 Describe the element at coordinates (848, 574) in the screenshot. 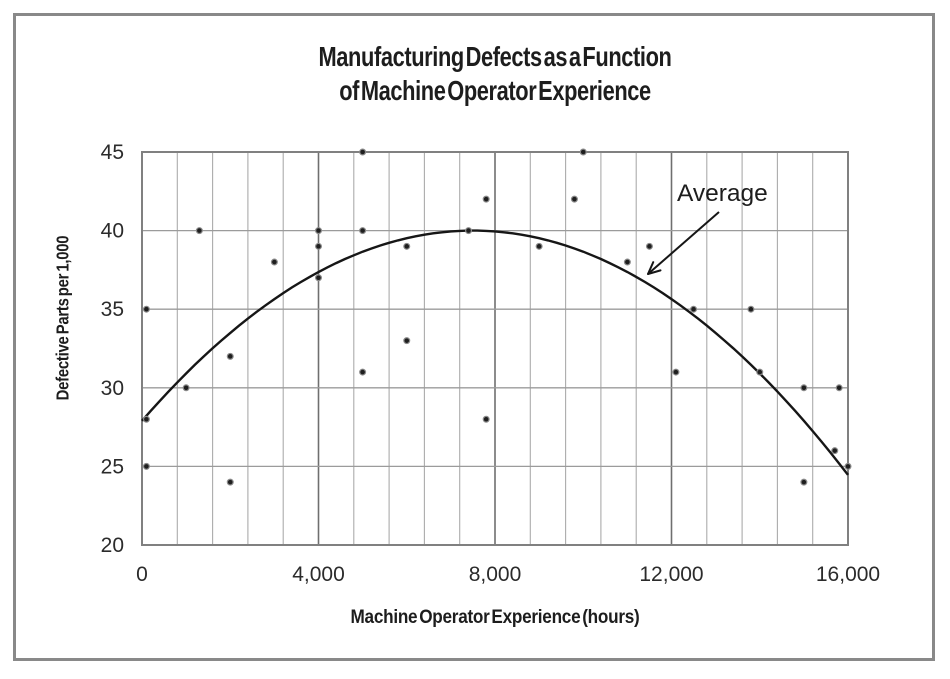

I see `x-tick-label: 16,000` at that location.